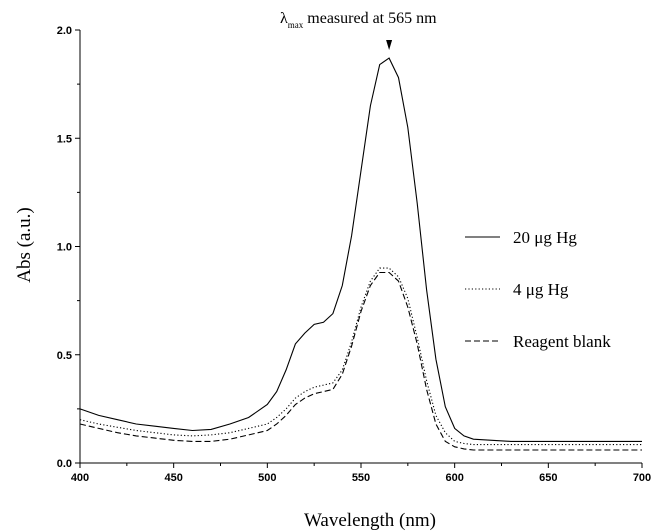 The width and height of the screenshot is (654, 531). Describe the element at coordinates (370, 520) in the screenshot. I see `x-axis-title: Wavelength (nm)` at that location.